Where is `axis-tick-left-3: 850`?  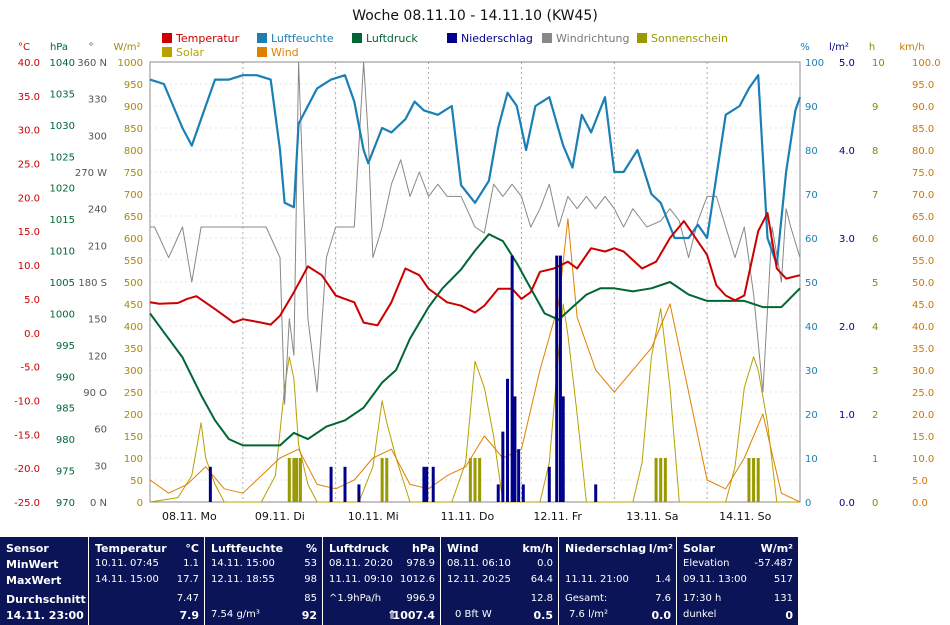 axis-tick-left-3: 850 is located at coordinates (133, 129).